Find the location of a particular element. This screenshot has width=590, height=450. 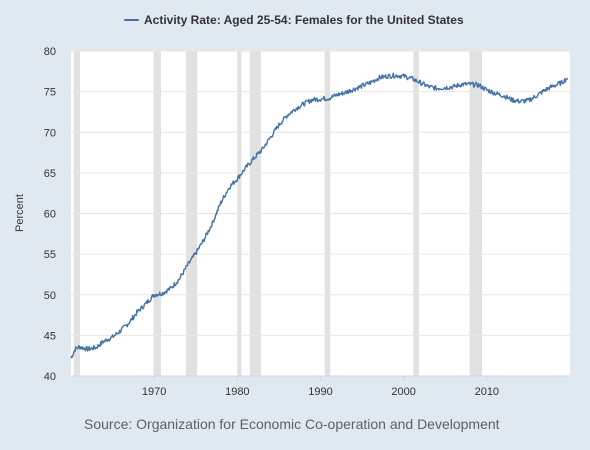

y-tick-label-40: 40 is located at coordinates (50, 377).